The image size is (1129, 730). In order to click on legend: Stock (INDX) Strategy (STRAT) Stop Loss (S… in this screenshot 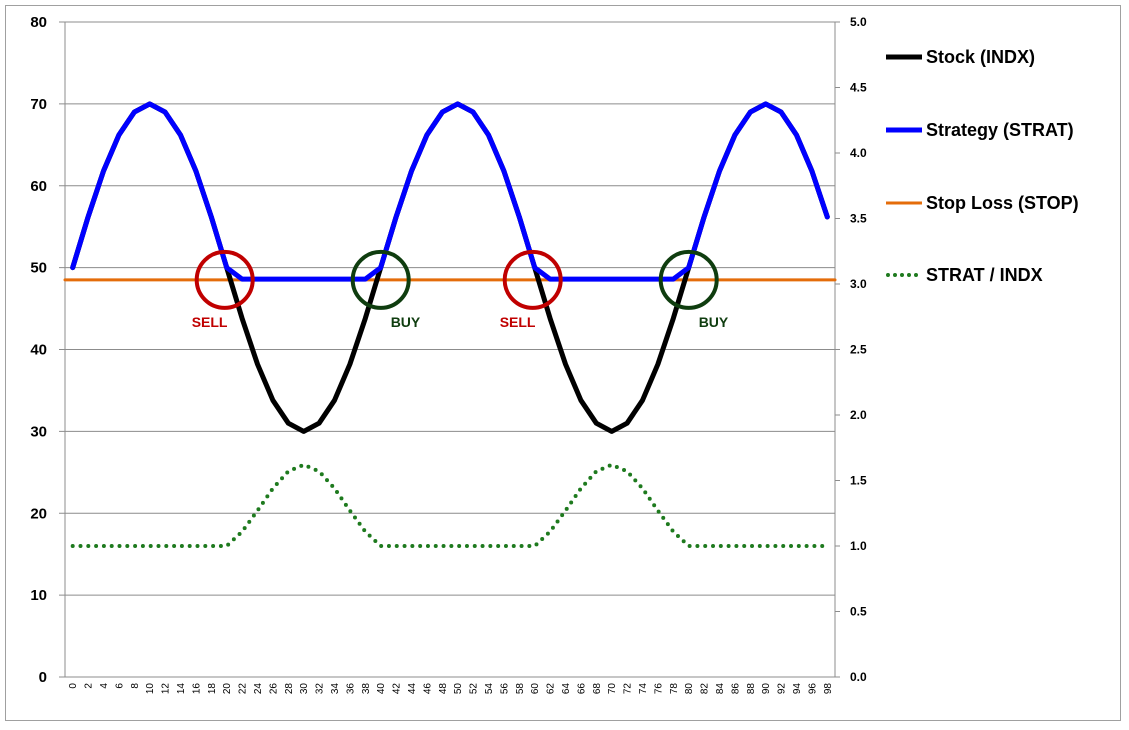, I will do `click(982, 166)`.